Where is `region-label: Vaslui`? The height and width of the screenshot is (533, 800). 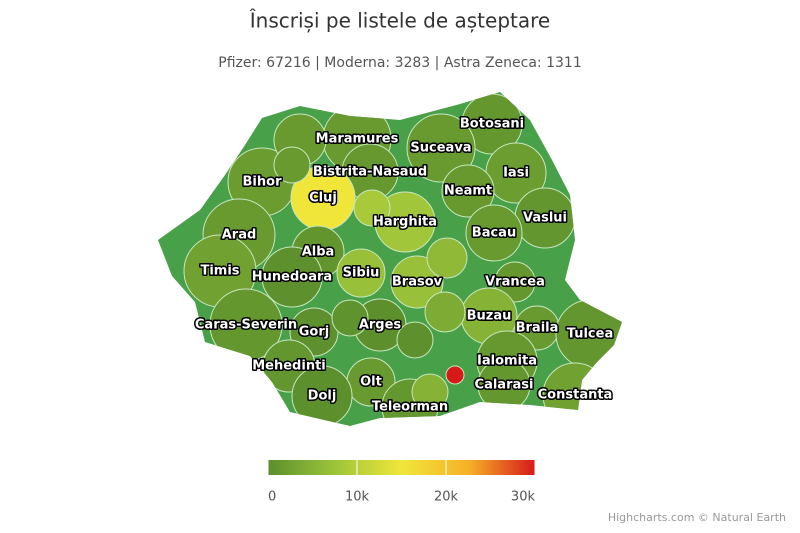 region-label: Vaslui is located at coordinates (545, 218).